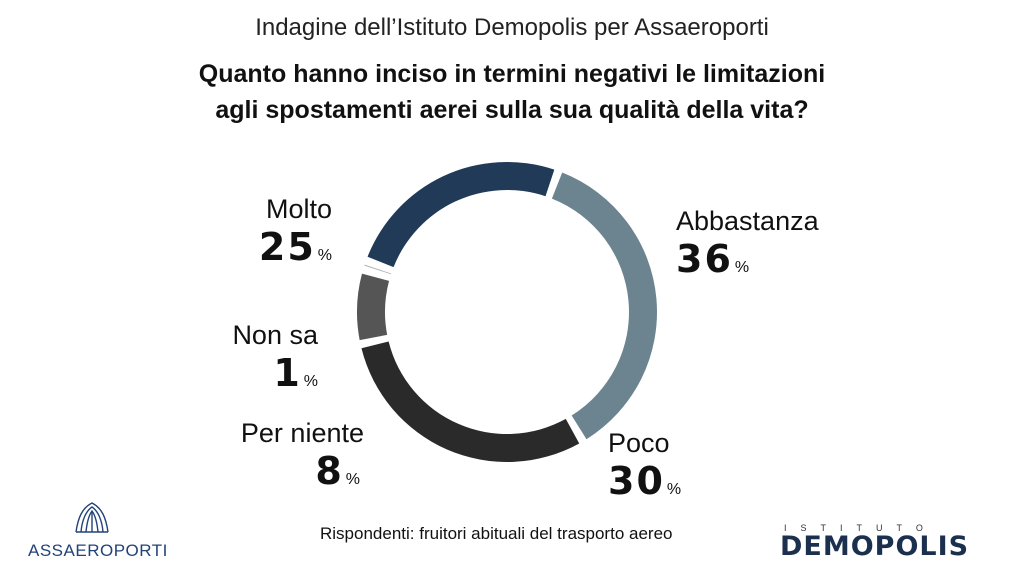 This screenshot has height=576, width=1024. I want to click on slice-label-poco: Poco, so click(639, 443).